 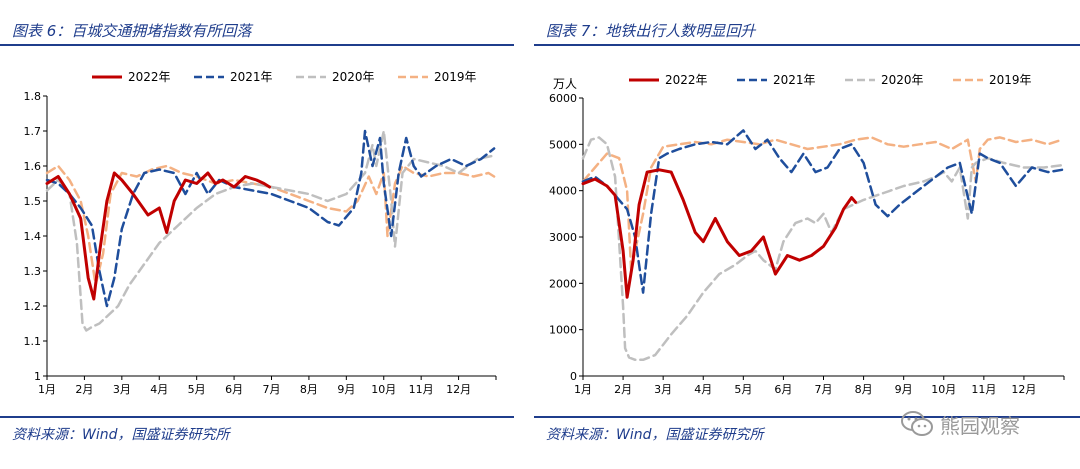 I want to click on left-y-tick-label: 1.7, so click(x=33, y=131).